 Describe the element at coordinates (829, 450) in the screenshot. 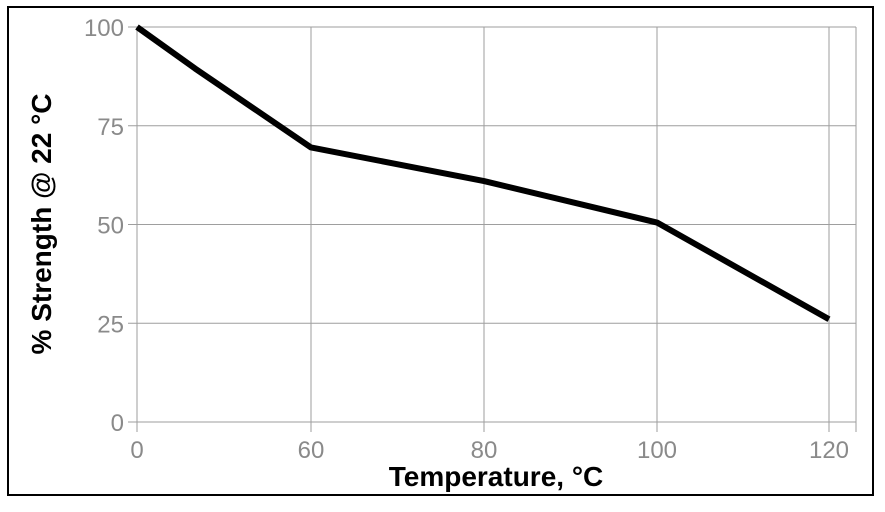

I see `x-tick-label: 120` at that location.